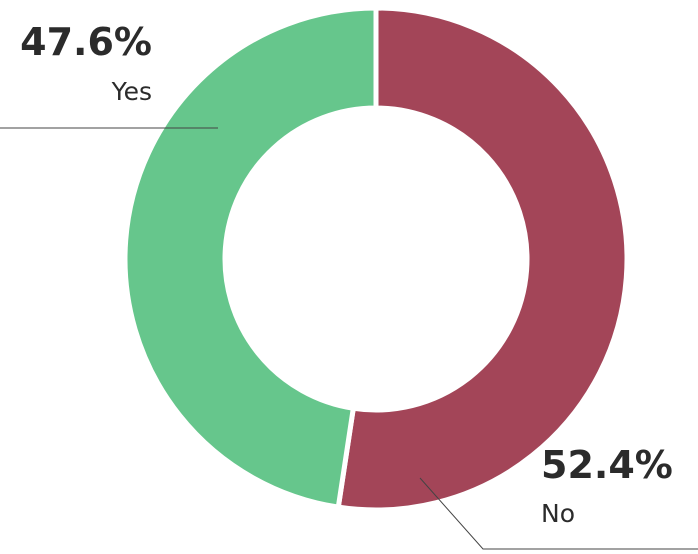  Describe the element at coordinates (131, 91) in the screenshot. I see `category-label: Yes` at that location.